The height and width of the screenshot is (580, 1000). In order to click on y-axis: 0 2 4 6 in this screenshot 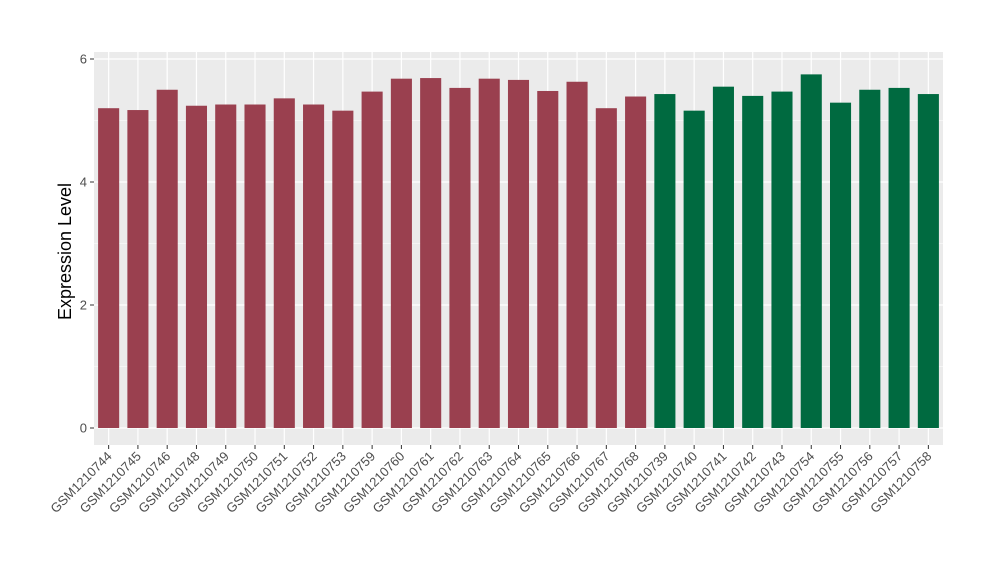, I will do `click(87, 244)`.